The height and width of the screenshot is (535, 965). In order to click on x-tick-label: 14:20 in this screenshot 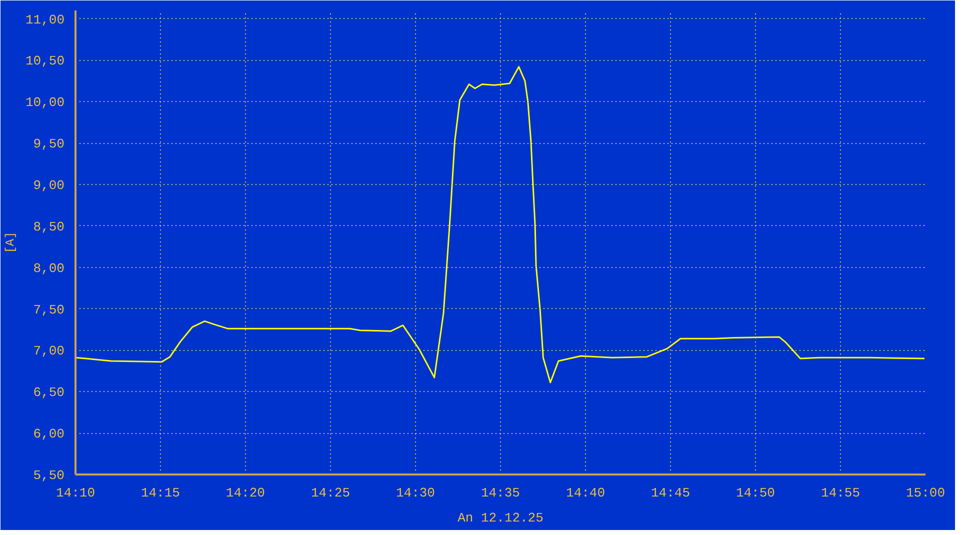, I will do `click(245, 493)`.